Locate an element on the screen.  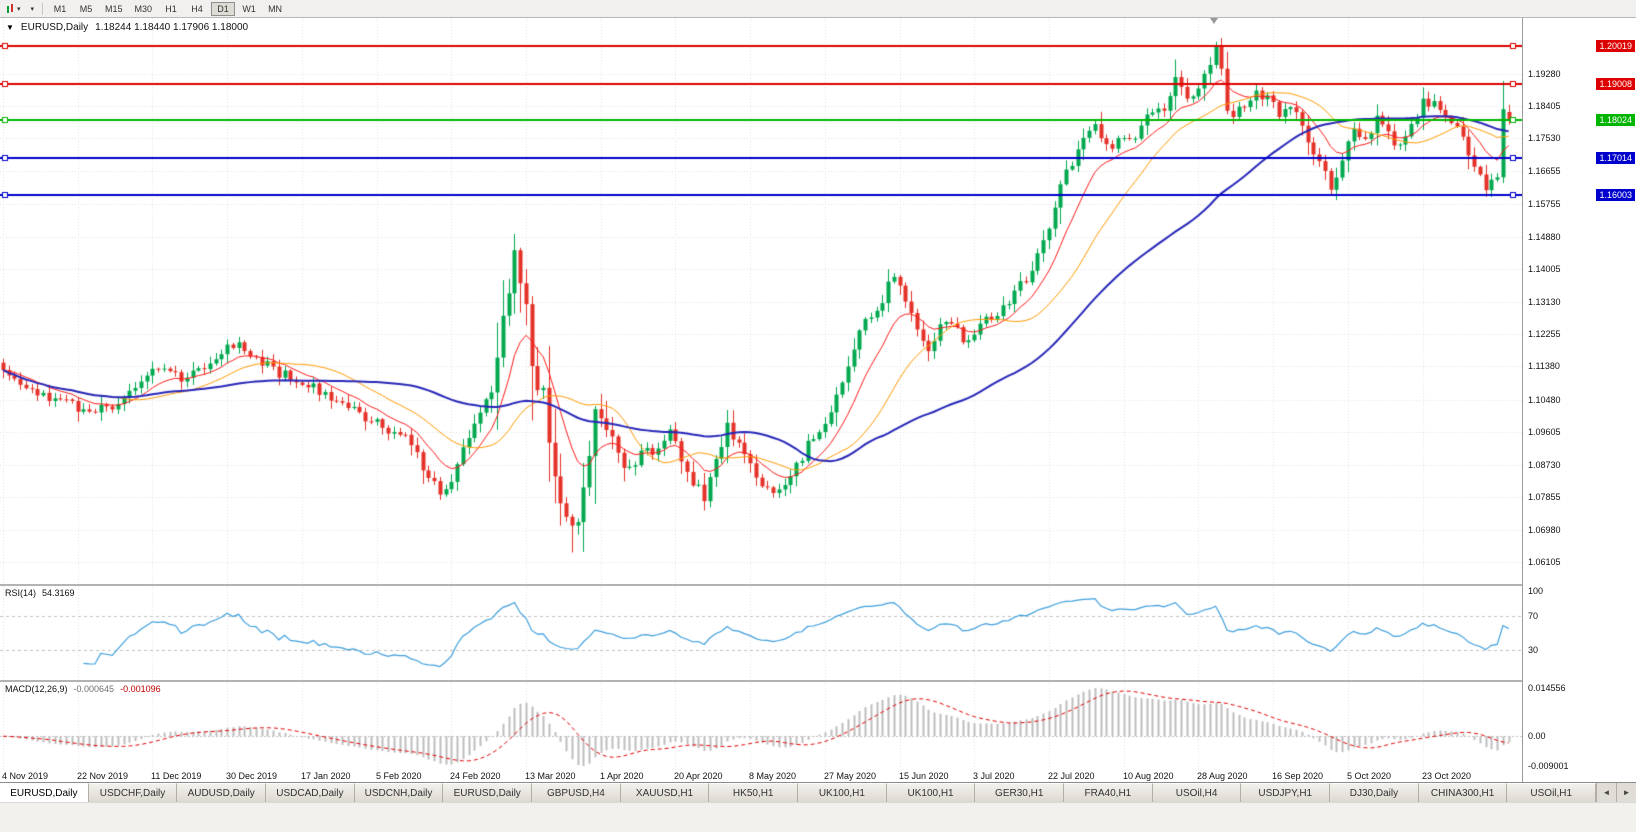
timeframe-button-w1: W1 is located at coordinates (249, 8).